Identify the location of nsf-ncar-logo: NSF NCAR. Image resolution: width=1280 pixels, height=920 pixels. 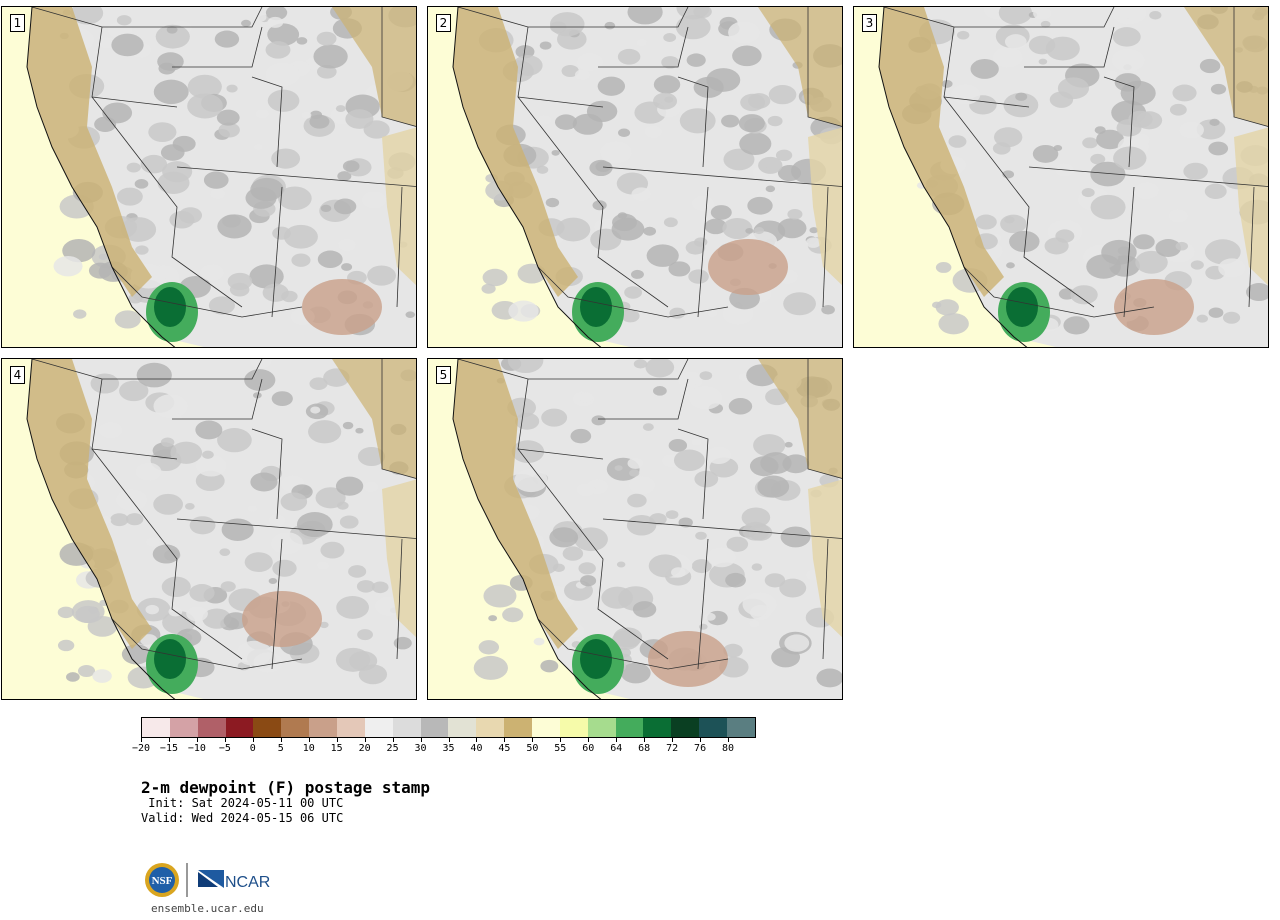
(209, 880).